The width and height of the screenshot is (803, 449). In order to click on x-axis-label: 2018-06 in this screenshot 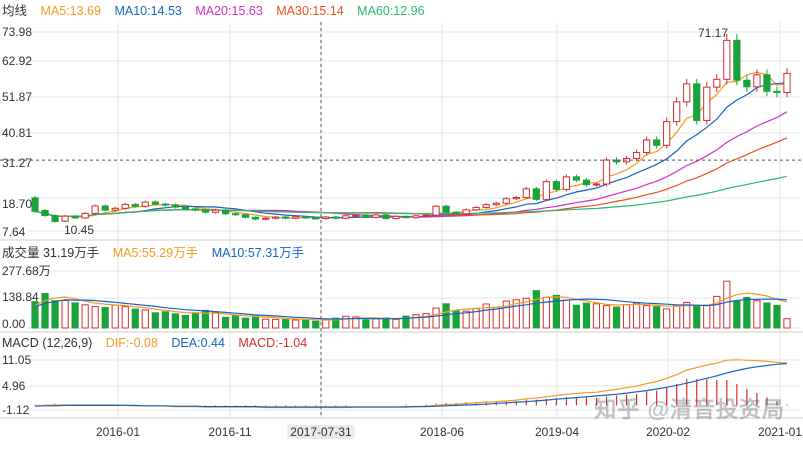, I will do `click(442, 432)`.